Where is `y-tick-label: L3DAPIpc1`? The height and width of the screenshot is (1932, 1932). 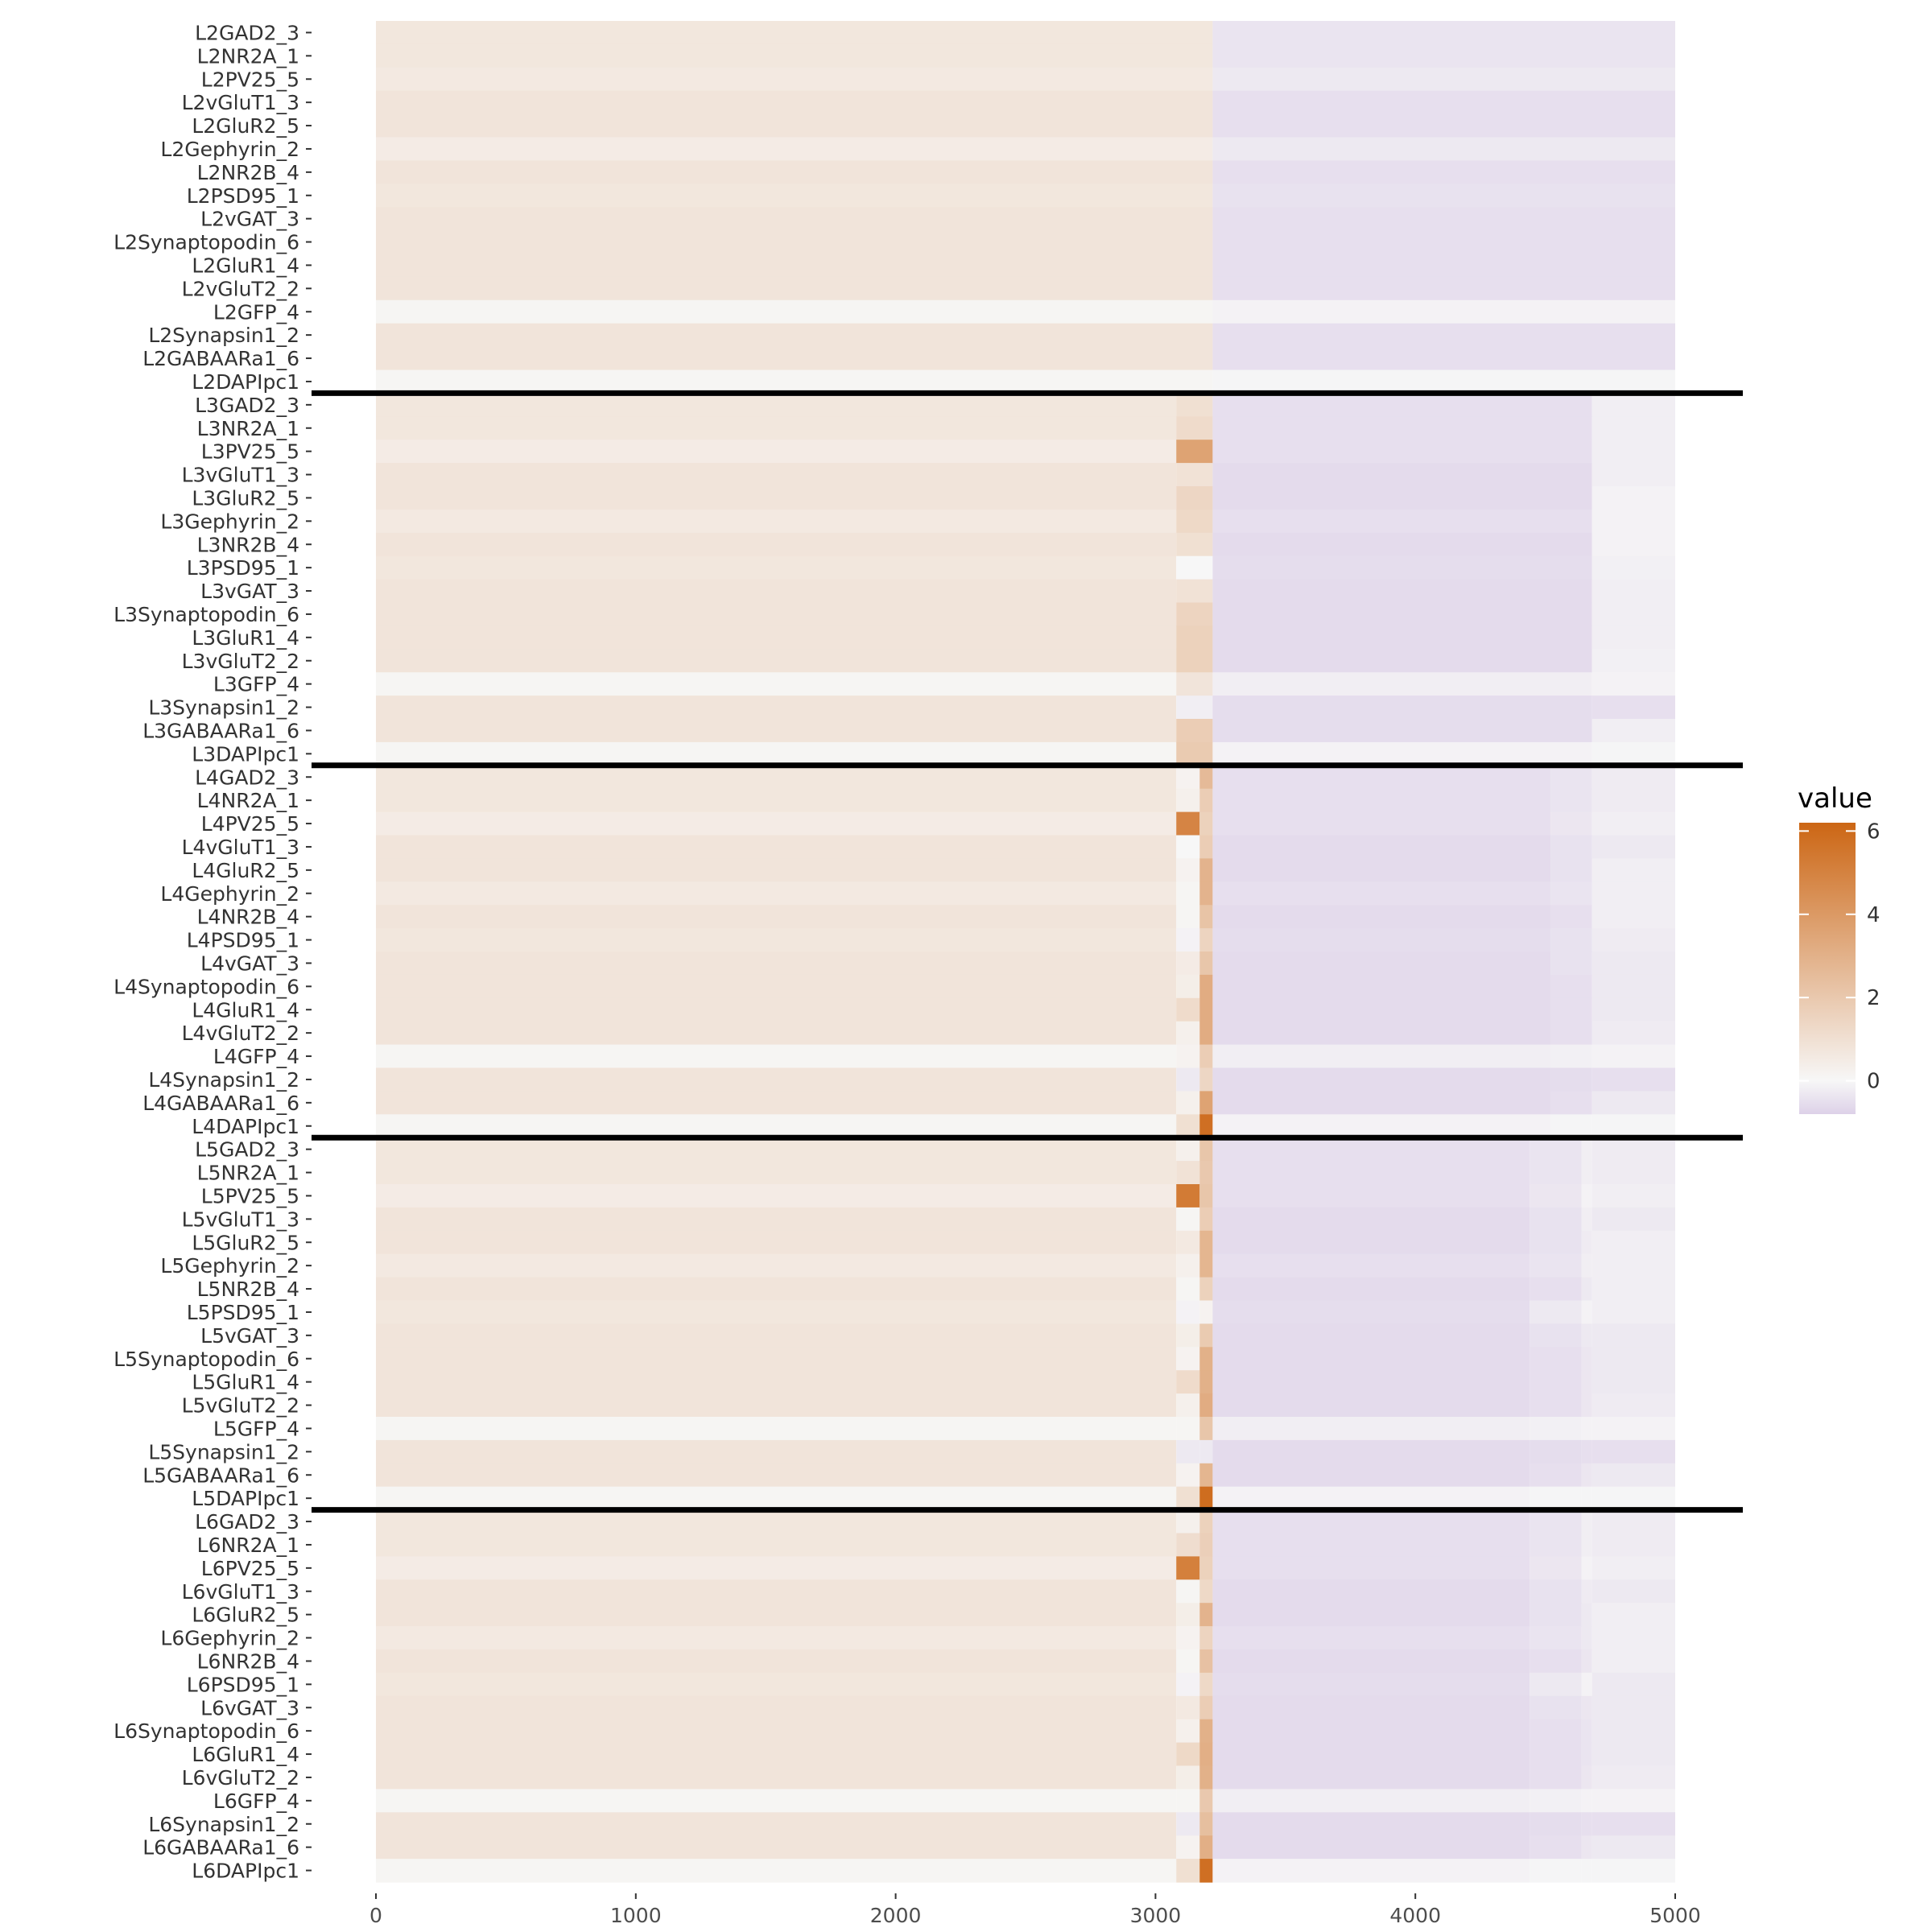
y-tick-label: L3DAPIpc1 is located at coordinates (245, 754).